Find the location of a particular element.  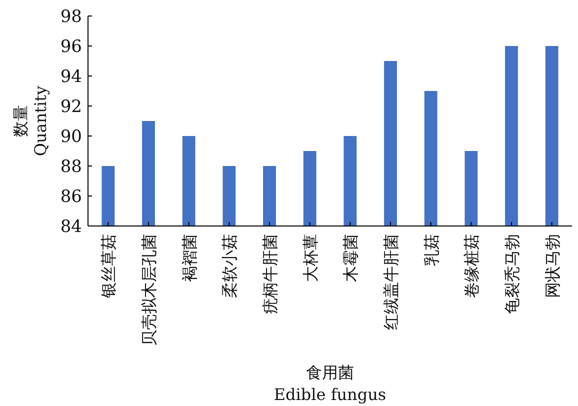

y-tick-label: 90 is located at coordinates (71, 137).